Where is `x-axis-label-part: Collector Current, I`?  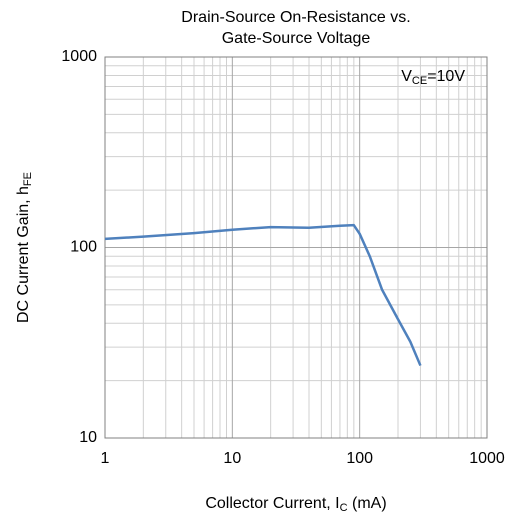 x-axis-label-part: Collector Current, I is located at coordinates (272, 503).